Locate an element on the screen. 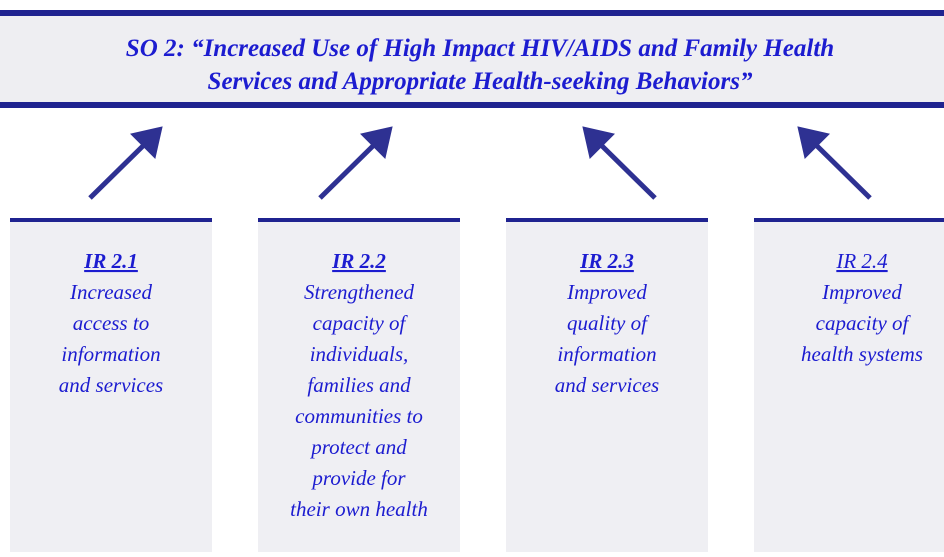 The image size is (944, 557). box-line: quality of is located at coordinates (608, 323).